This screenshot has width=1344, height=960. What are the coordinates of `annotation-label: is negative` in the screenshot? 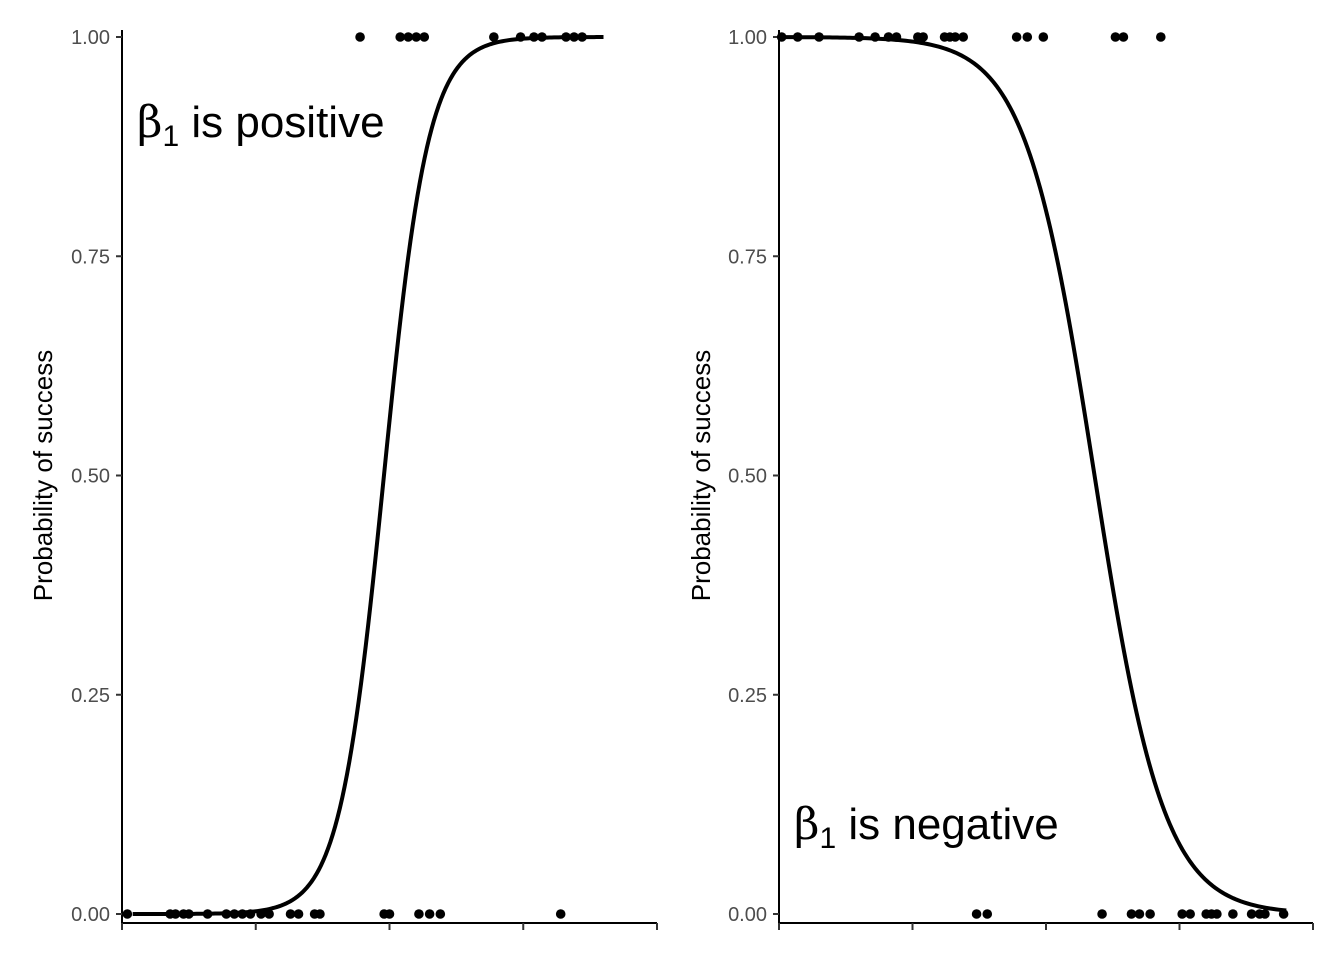 It's located at (947, 824).